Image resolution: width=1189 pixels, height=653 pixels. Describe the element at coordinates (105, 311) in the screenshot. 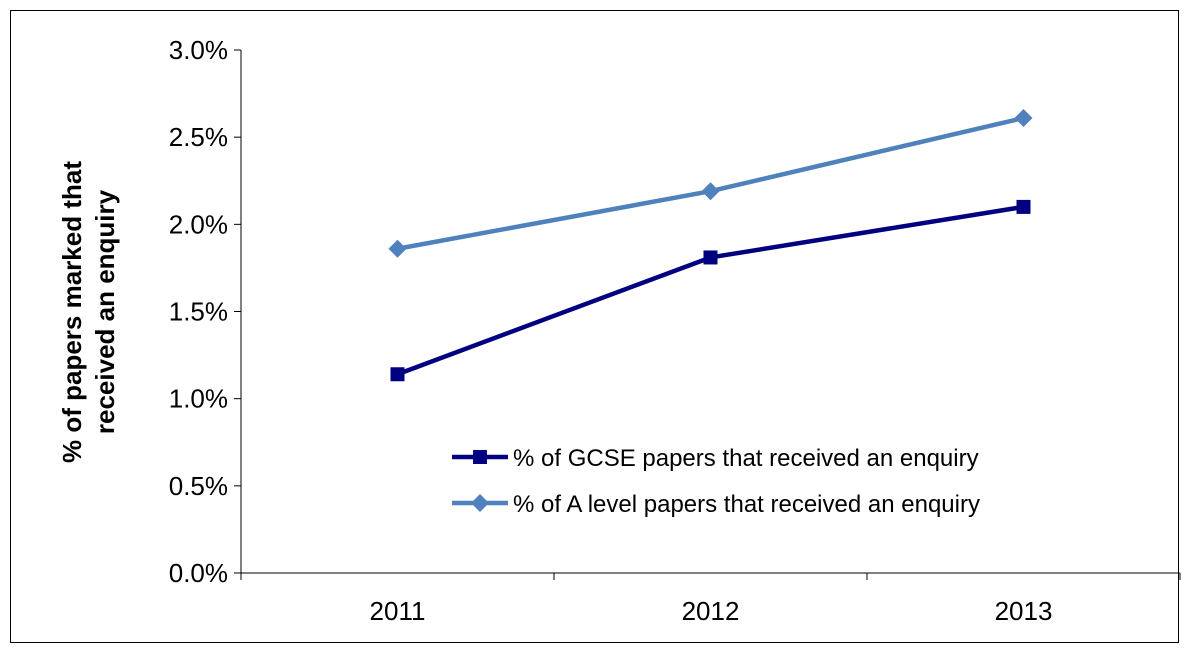

I see `y-axis-title-line-2: received an enquiry` at that location.